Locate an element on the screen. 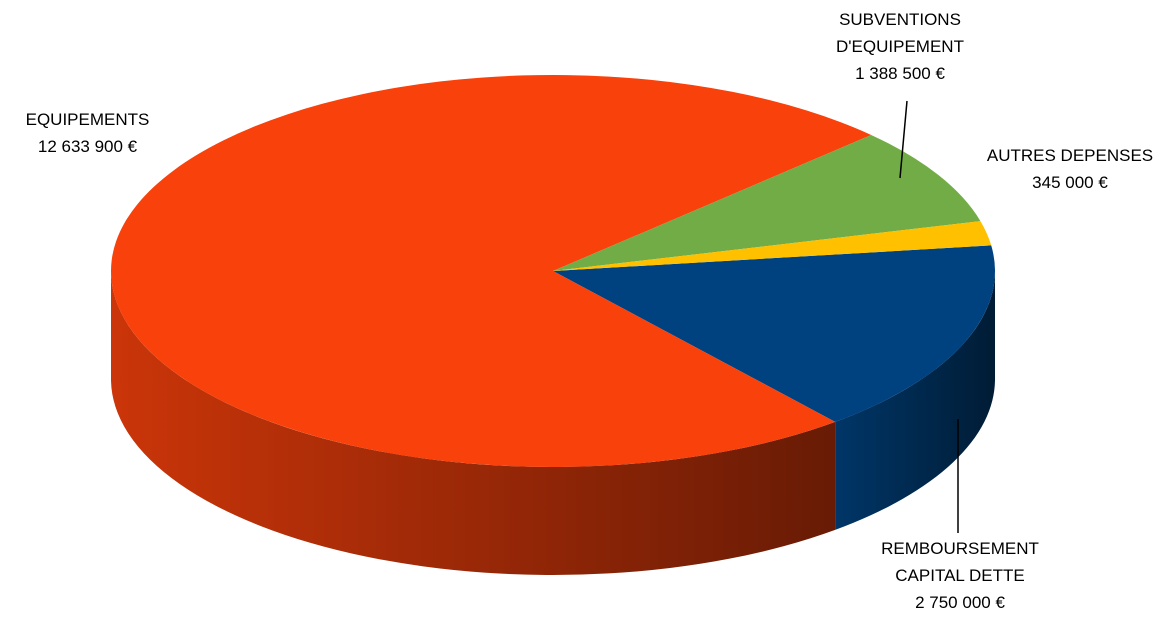 Image resolution: width=1171 pixels, height=622 pixels. pie-slice-remboursement is located at coordinates (774, 333).